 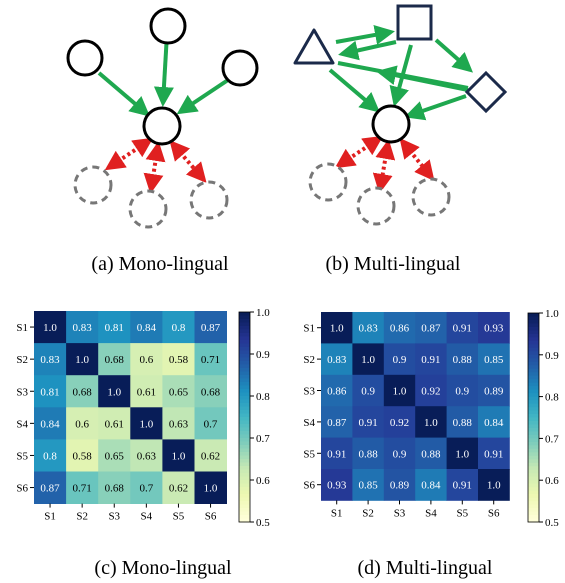 I want to click on cell-value-label: 0.6, so click(x=82, y=424).